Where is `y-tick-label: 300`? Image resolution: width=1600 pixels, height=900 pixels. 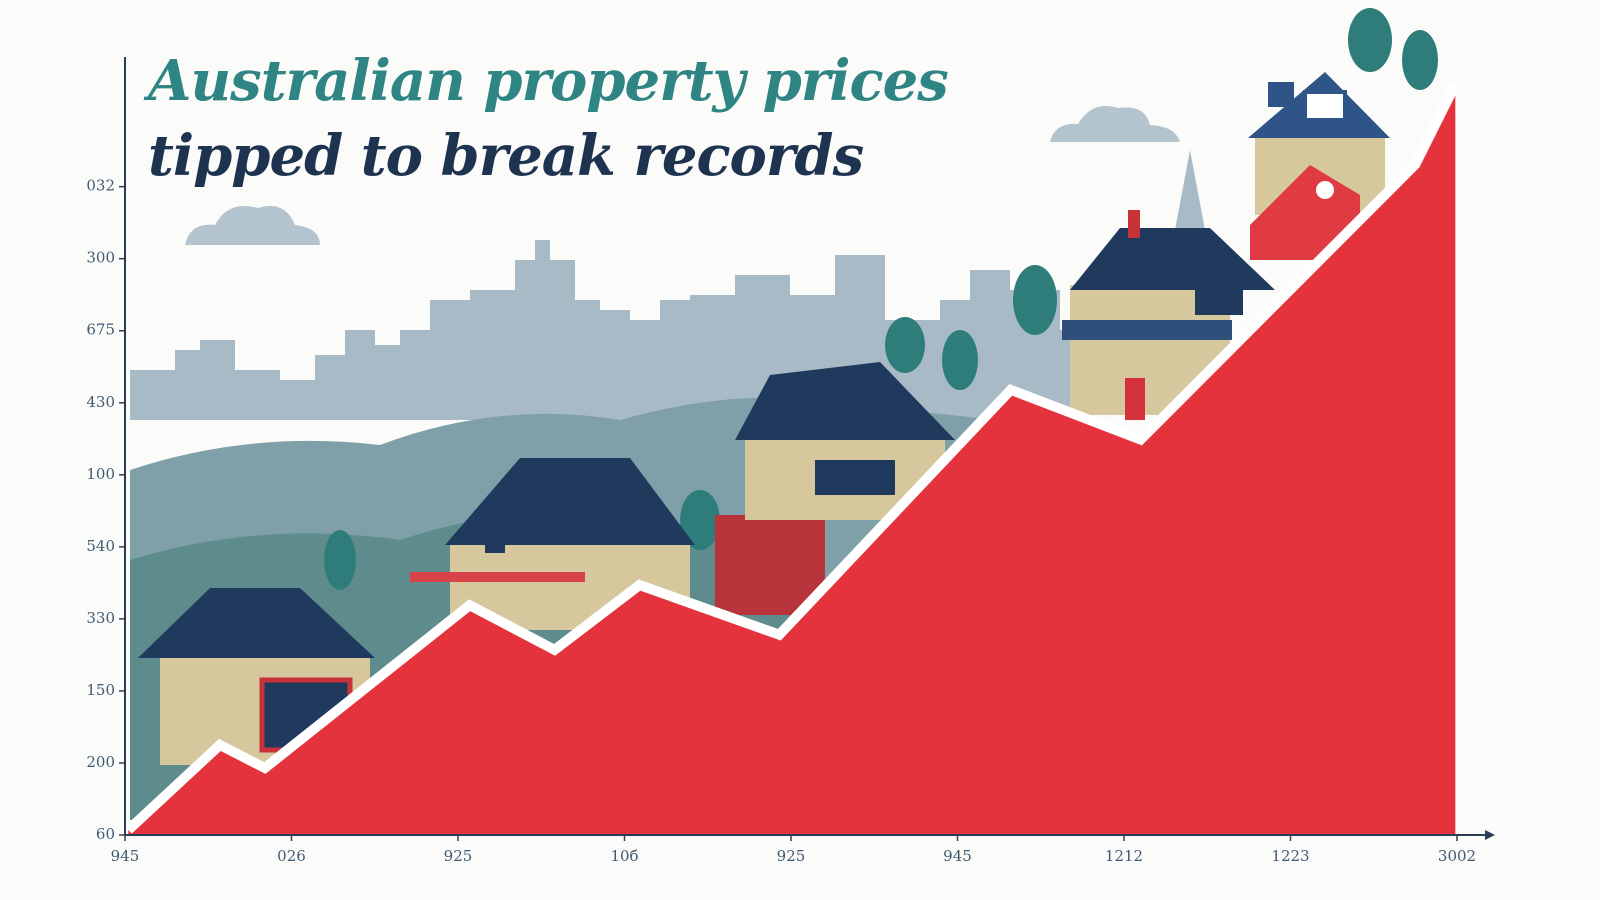
y-tick-label: 300 is located at coordinates (100, 258).